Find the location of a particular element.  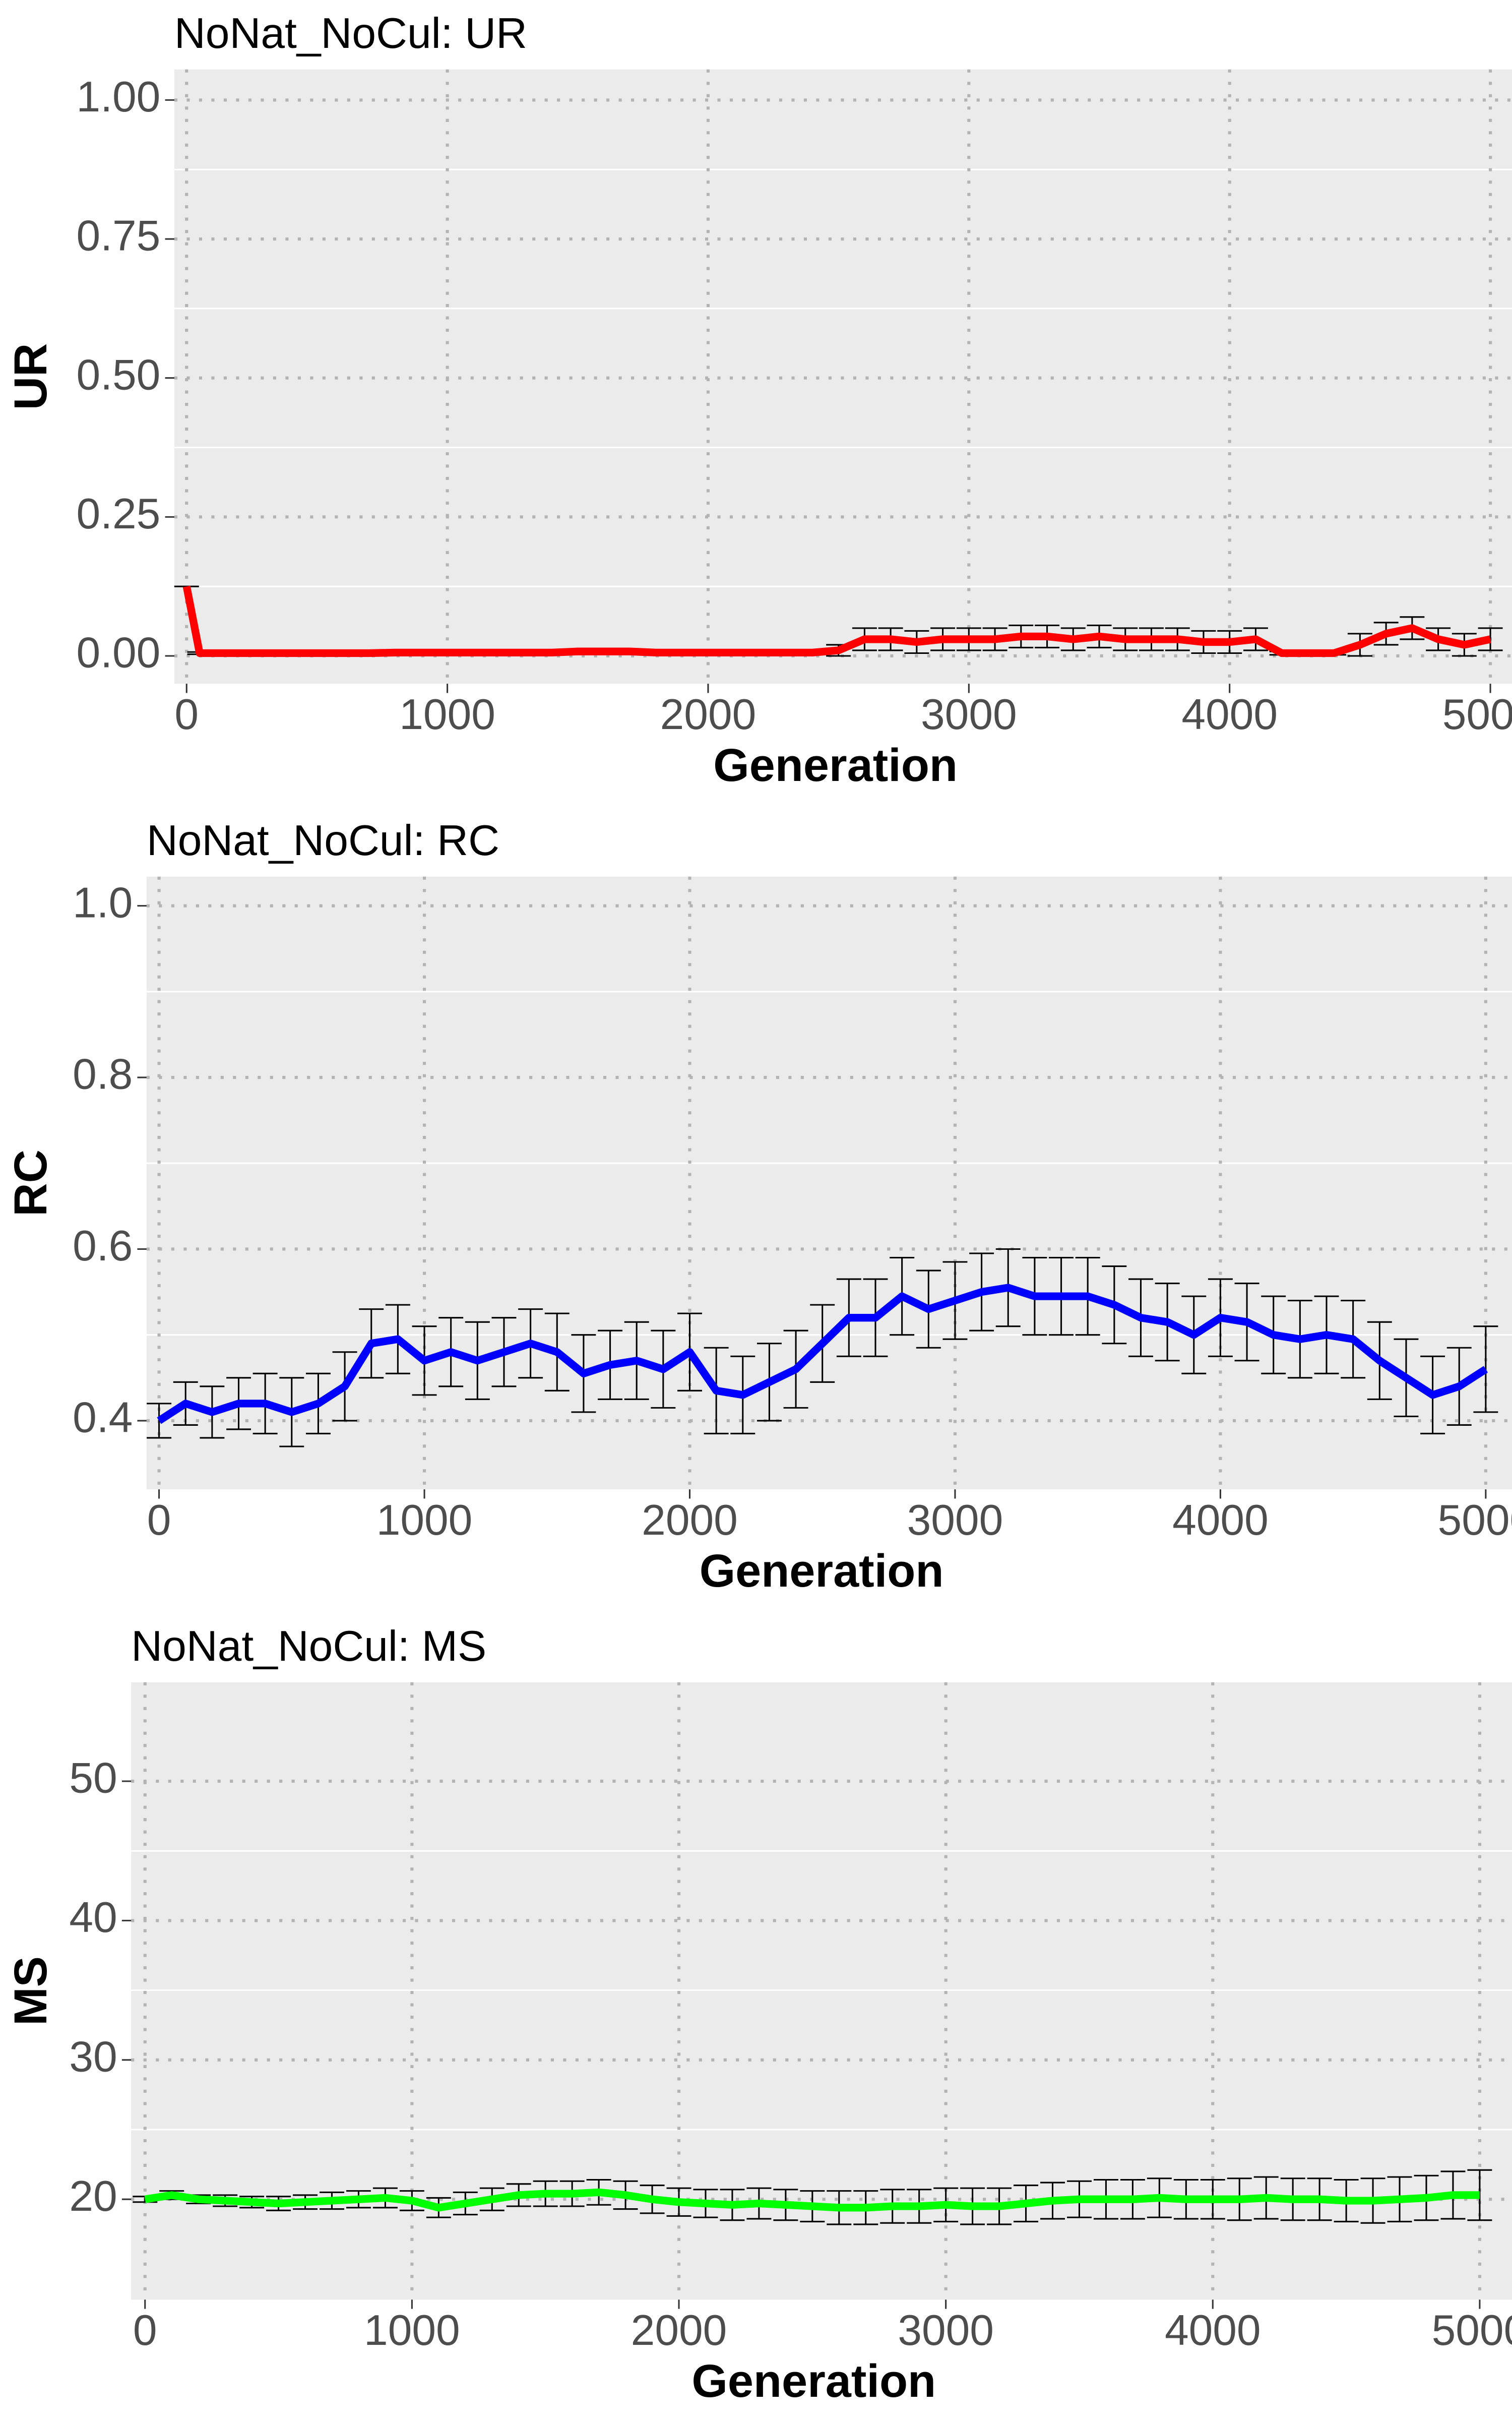

y-tick-label: 50 is located at coordinates (93, 1778).